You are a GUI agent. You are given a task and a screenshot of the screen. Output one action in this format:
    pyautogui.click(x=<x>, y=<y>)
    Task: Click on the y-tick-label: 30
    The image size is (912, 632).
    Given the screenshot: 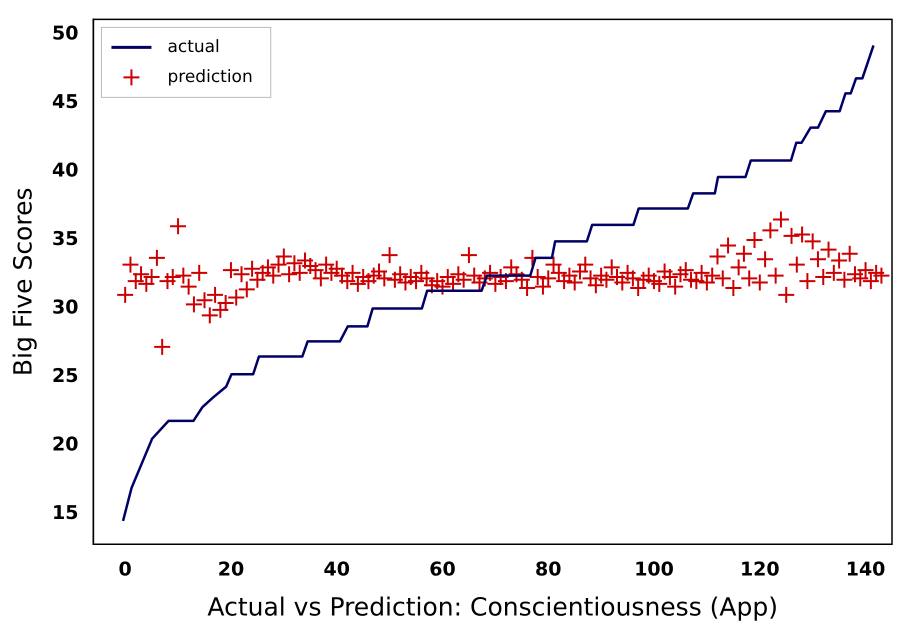 What is the action you would take?
    pyautogui.click(x=65, y=307)
    